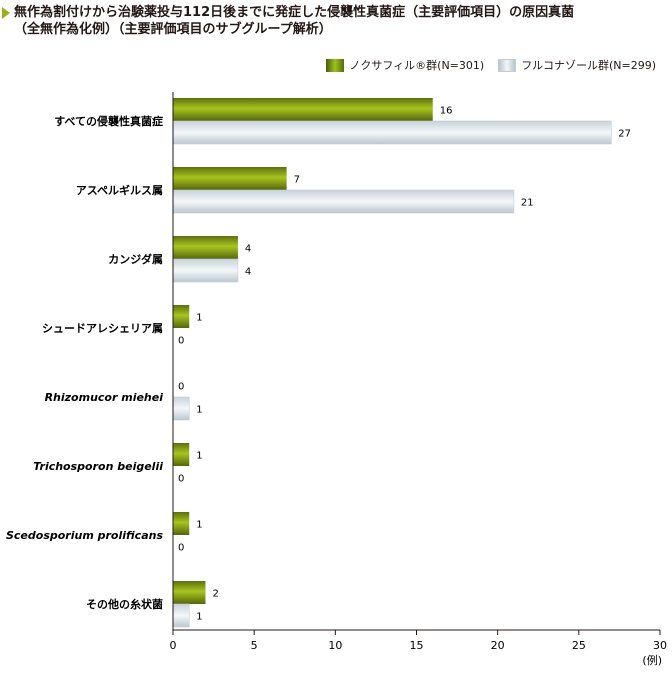  Describe the element at coordinates (335, 65) in the screenshot. I see `legend-swatch-series-a` at that location.